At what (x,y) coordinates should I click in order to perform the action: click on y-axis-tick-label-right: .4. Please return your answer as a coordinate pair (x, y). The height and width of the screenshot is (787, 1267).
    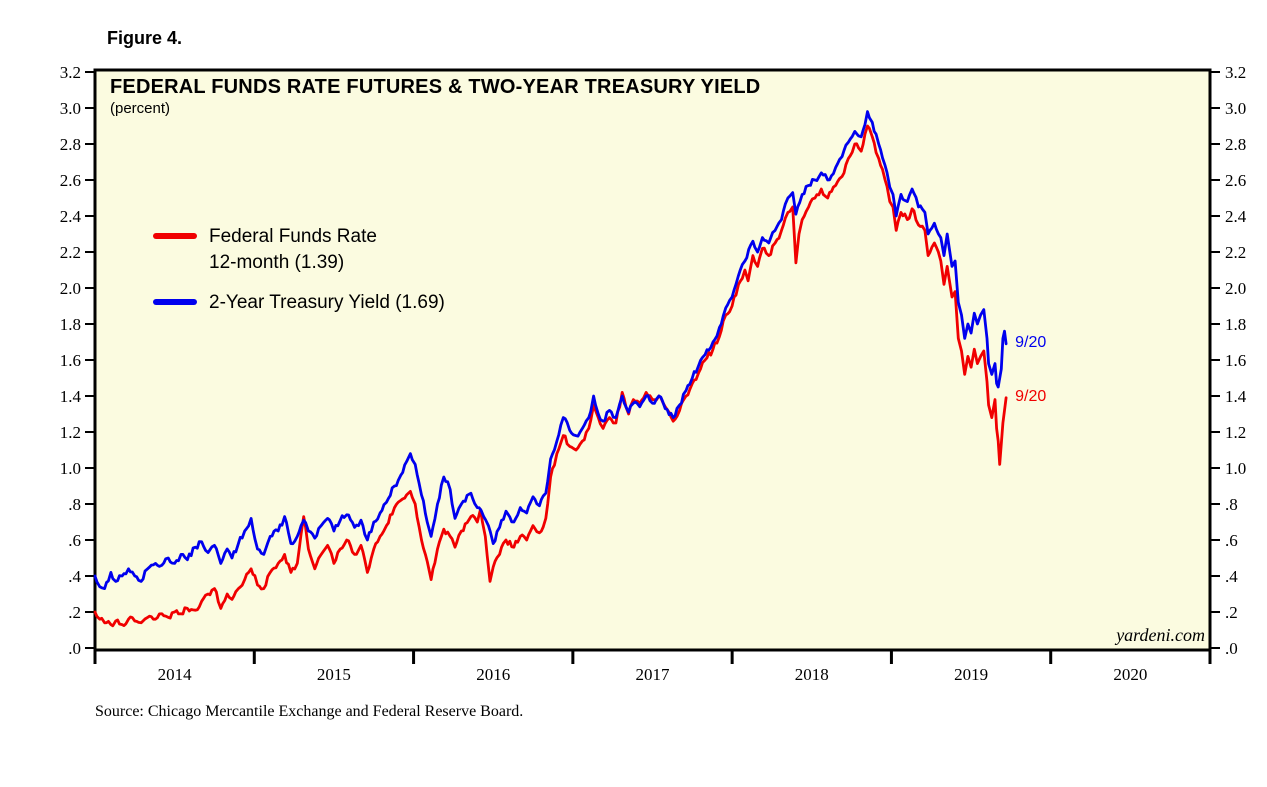
    Looking at the image, I should click on (1231, 576).